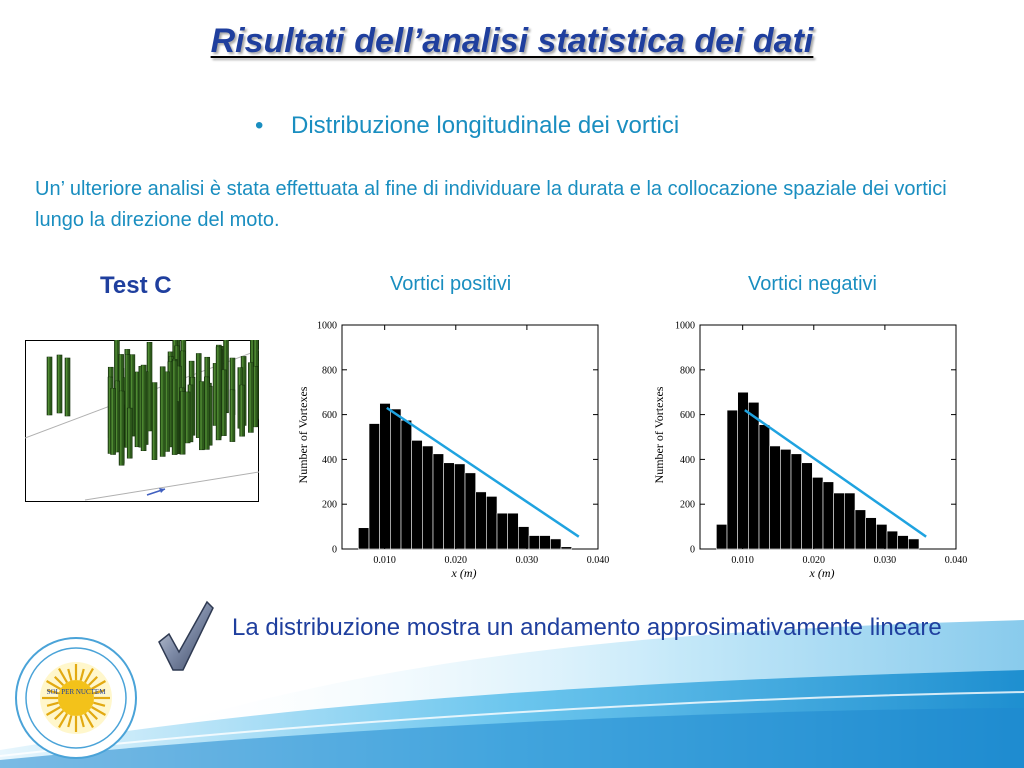 The image size is (1024, 768). I want to click on x-tick-label-negative: 0.010, so click(742, 560).